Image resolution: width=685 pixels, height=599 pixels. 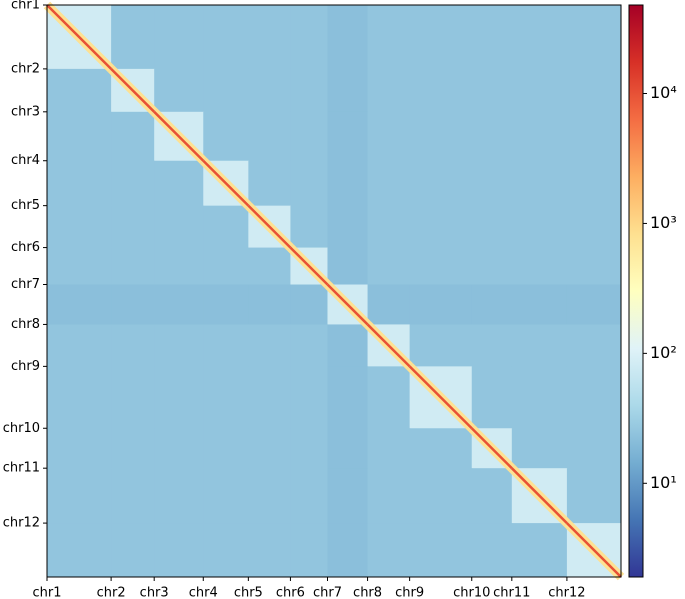 What do you see at coordinates (663, 92) in the screenshot?
I see `colorbar-tick-label: 10⁴` at bounding box center [663, 92].